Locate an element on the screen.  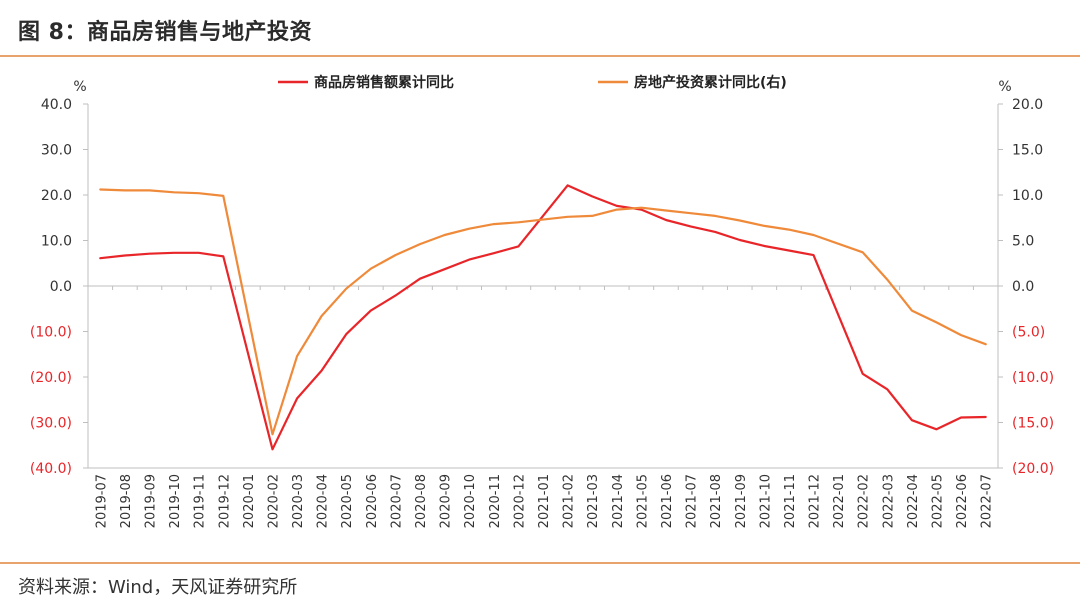
x-tick-label: 2021-03 is located at coordinates (593, 501).